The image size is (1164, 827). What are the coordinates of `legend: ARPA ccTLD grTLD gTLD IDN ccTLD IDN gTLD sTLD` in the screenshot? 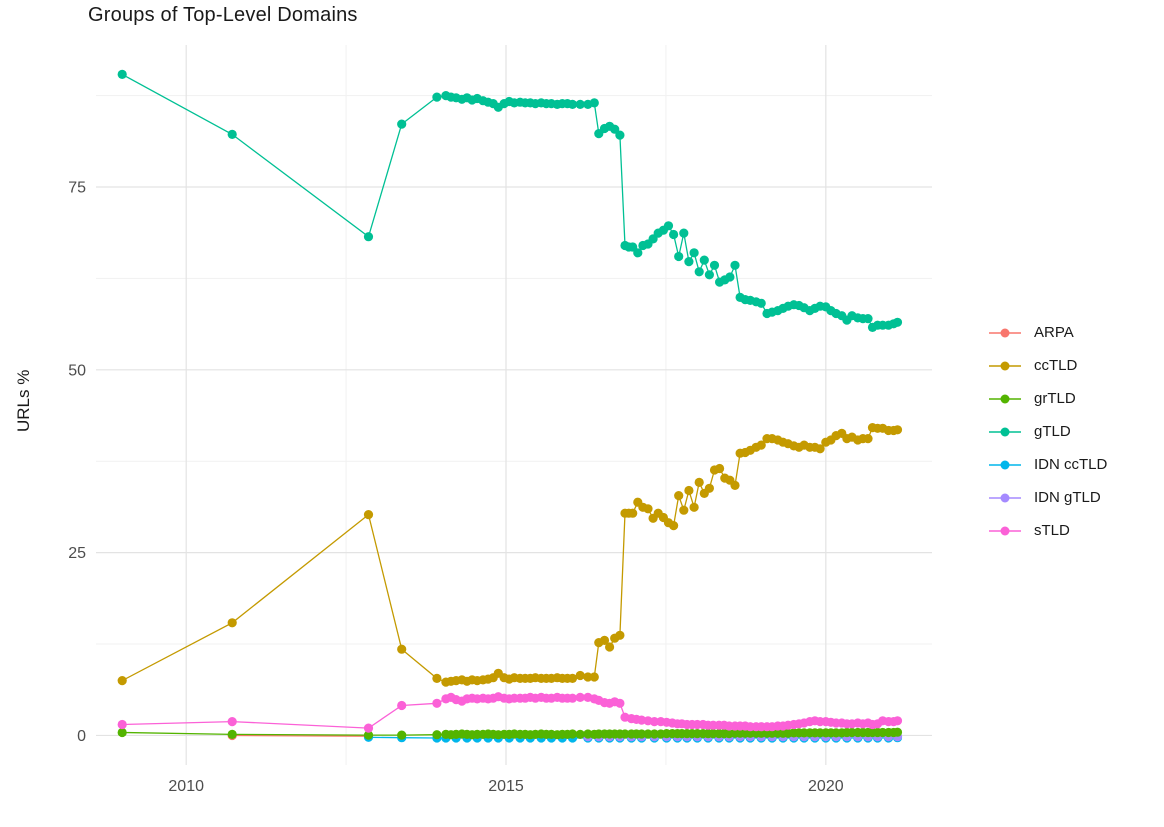 It's located at (1047, 431).